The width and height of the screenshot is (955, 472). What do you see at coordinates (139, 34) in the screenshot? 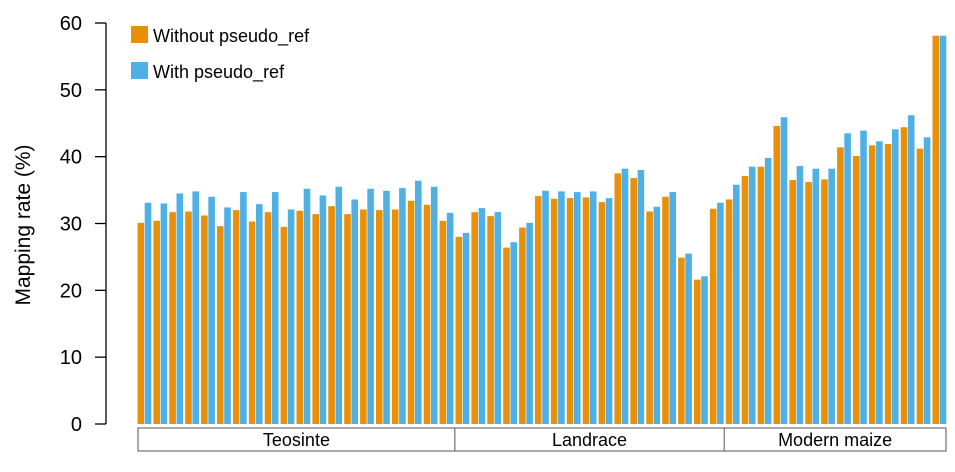
I see `legend-swatch-without` at bounding box center [139, 34].